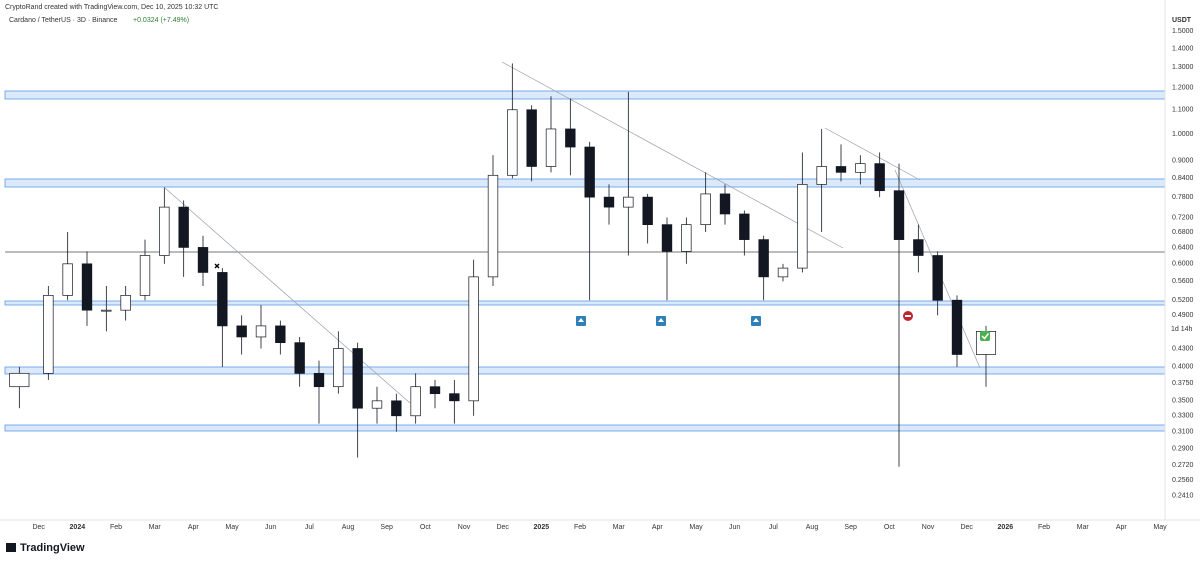 This screenshot has width=1200, height=563. I want to click on y-tick-label: 0.4000, so click(1183, 367).